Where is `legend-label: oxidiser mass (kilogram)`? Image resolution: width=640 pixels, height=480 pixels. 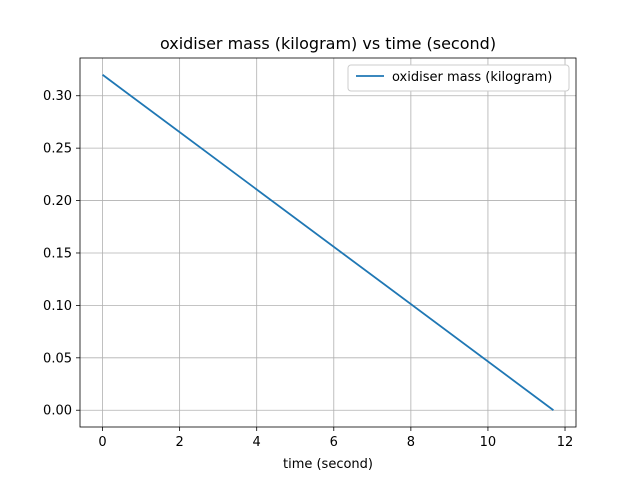
legend-label: oxidiser mass (kilogram) is located at coordinates (472, 77).